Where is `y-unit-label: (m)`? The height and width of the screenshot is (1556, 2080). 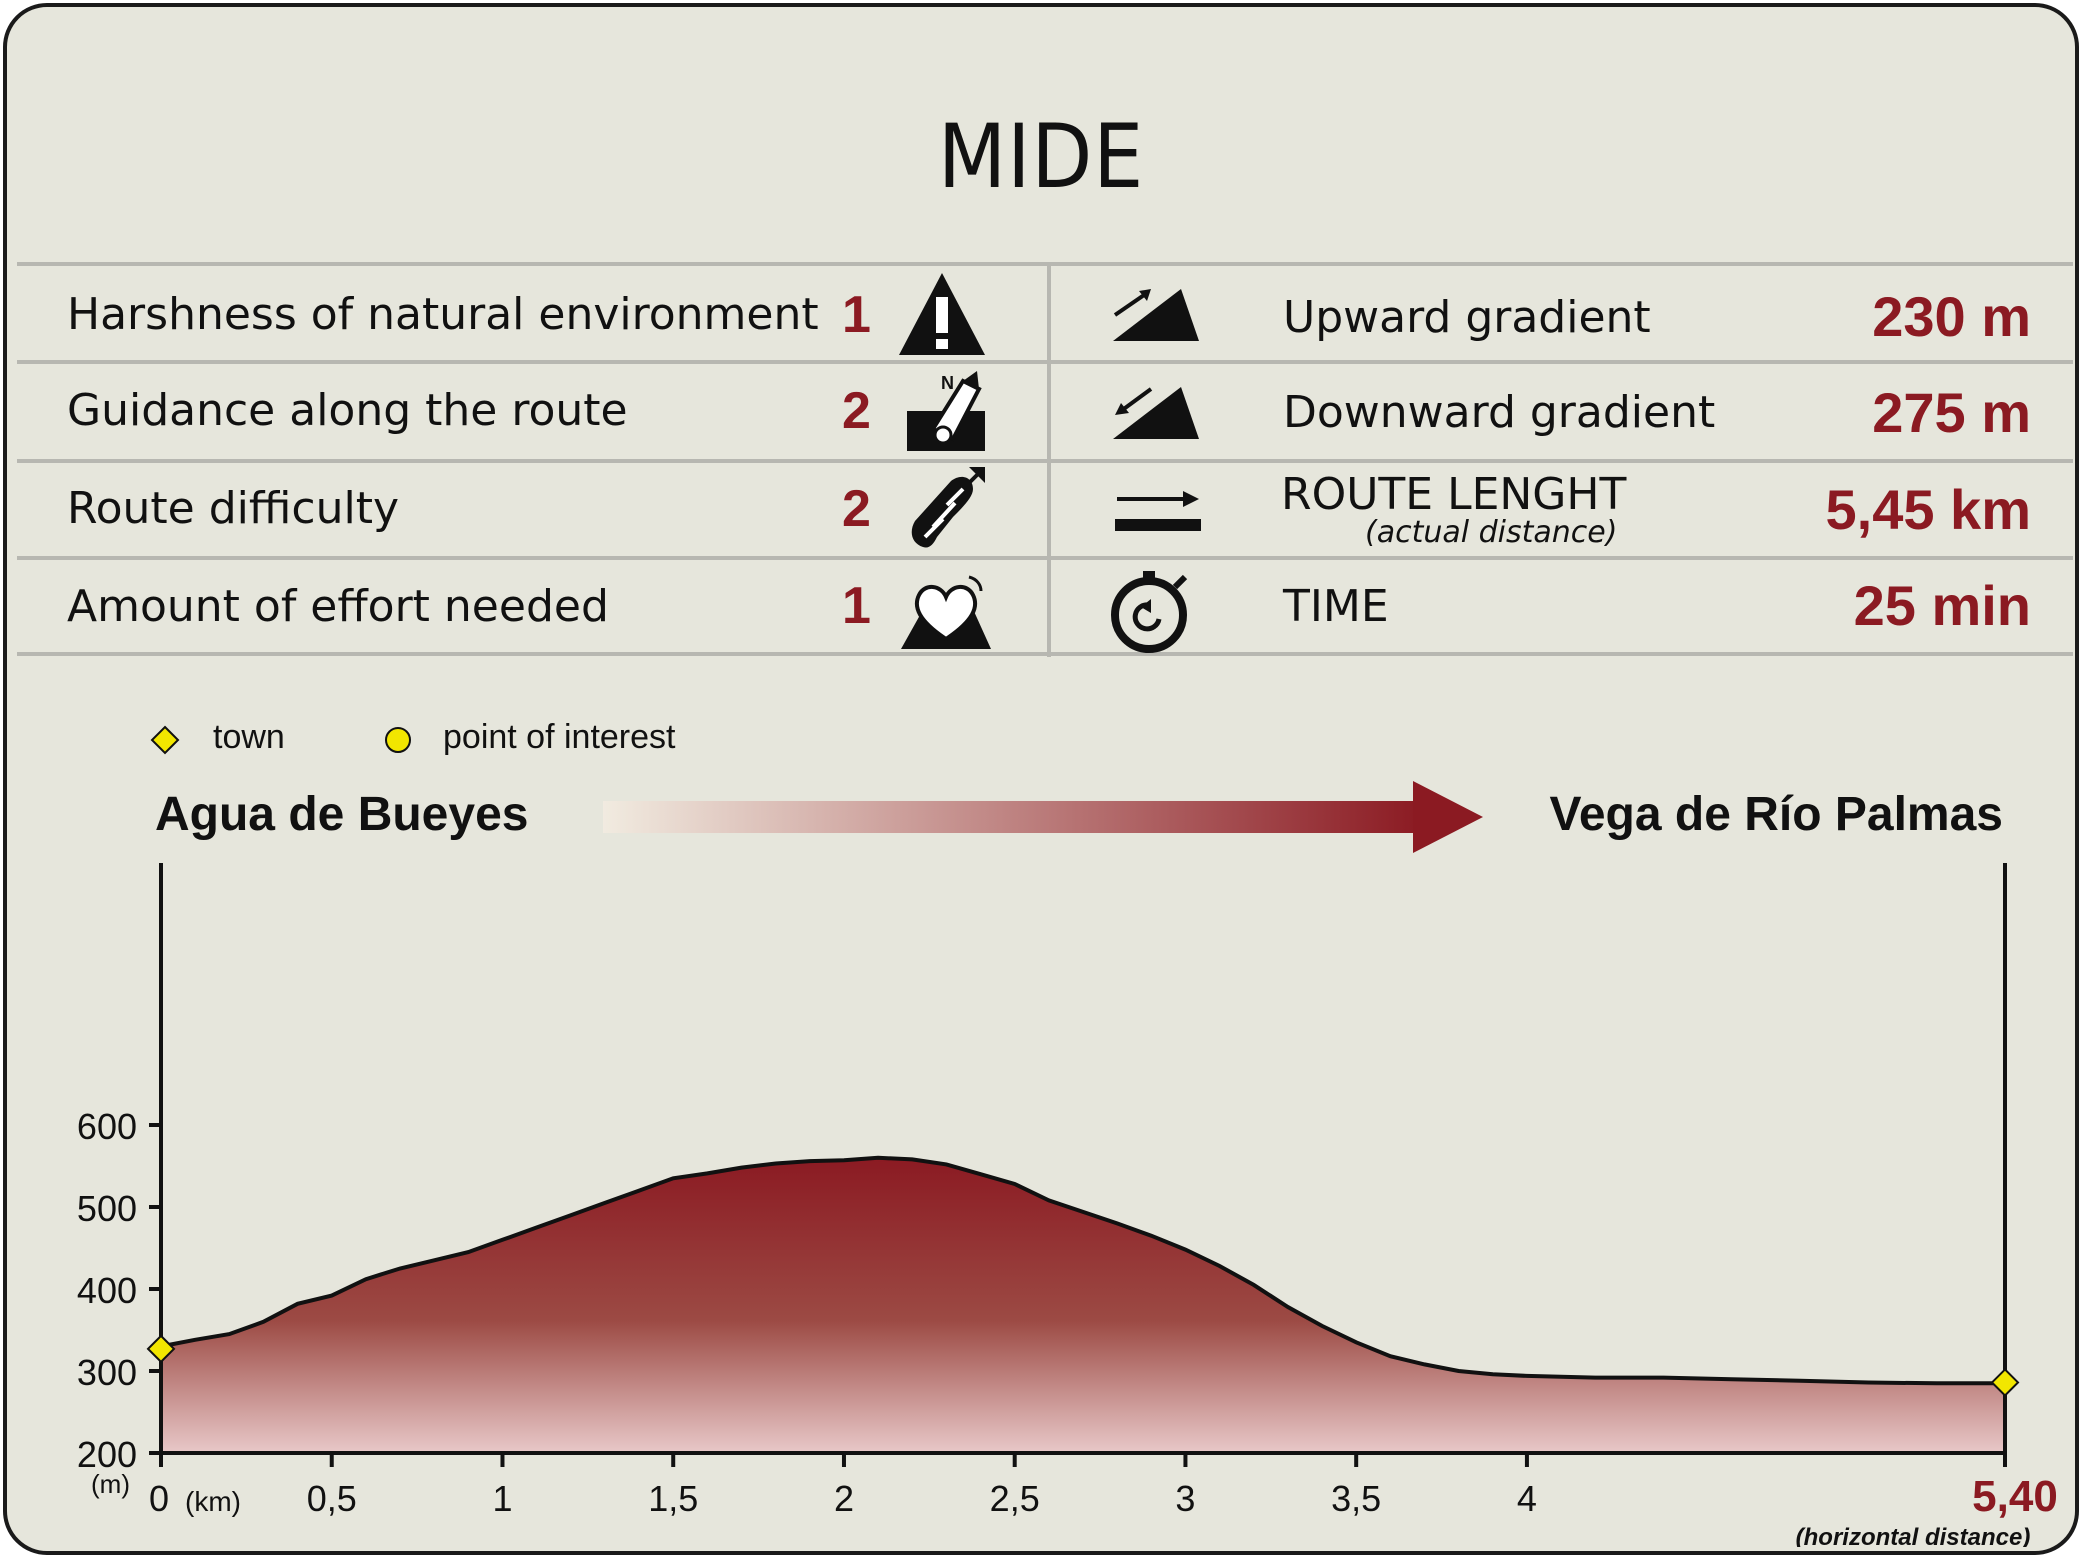
y-unit-label: (m) is located at coordinates (110, 1484).